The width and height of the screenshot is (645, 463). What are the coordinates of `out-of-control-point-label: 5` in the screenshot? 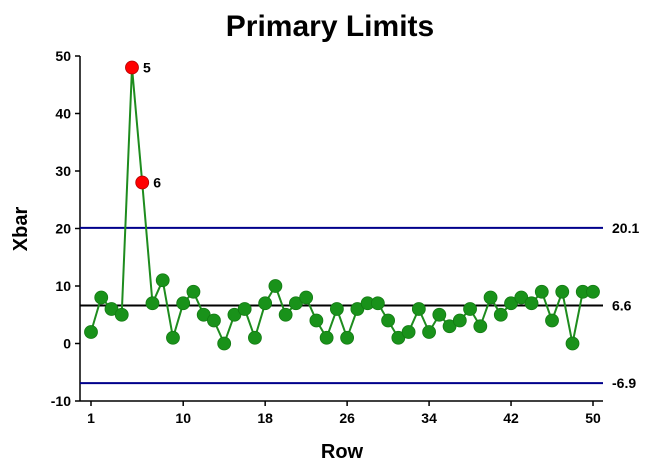 It's located at (147, 68).